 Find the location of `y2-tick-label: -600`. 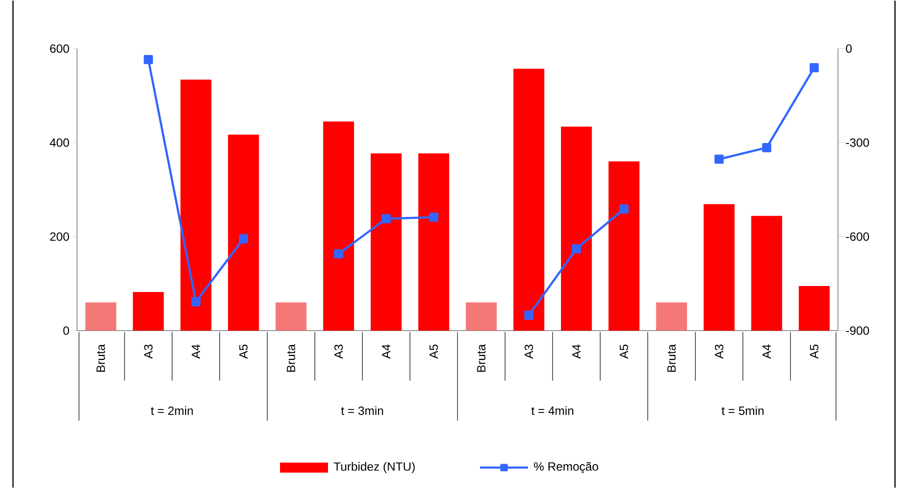

y2-tick-label: -600 is located at coordinates (857, 236).